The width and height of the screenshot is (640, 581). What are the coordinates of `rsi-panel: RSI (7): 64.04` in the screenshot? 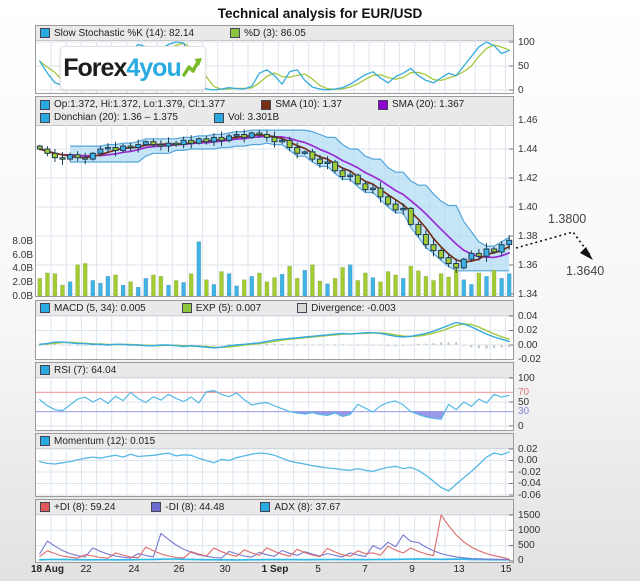 It's located at (274, 396).